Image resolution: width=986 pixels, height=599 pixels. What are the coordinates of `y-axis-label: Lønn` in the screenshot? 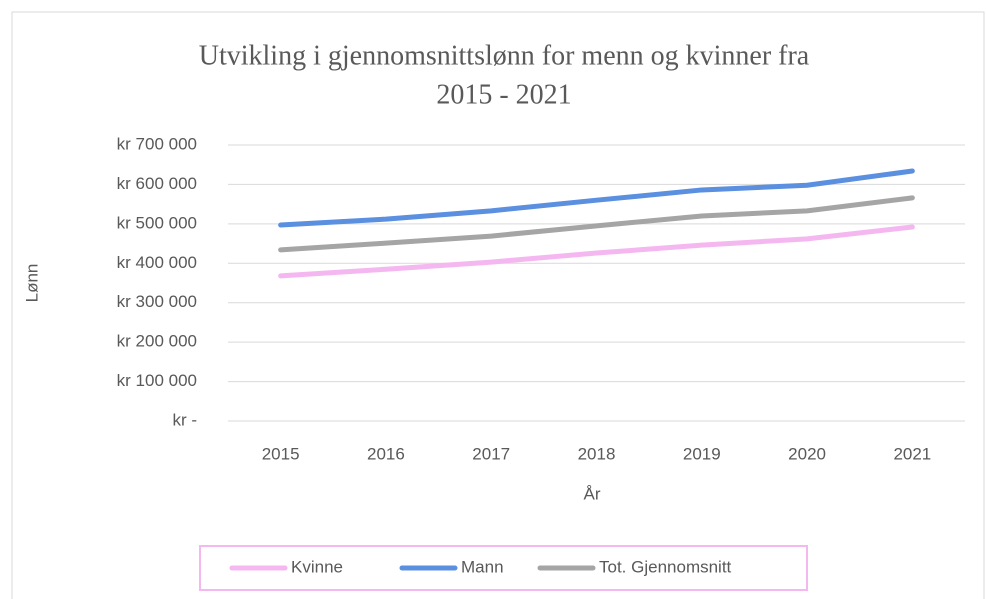 It's located at (31, 283).